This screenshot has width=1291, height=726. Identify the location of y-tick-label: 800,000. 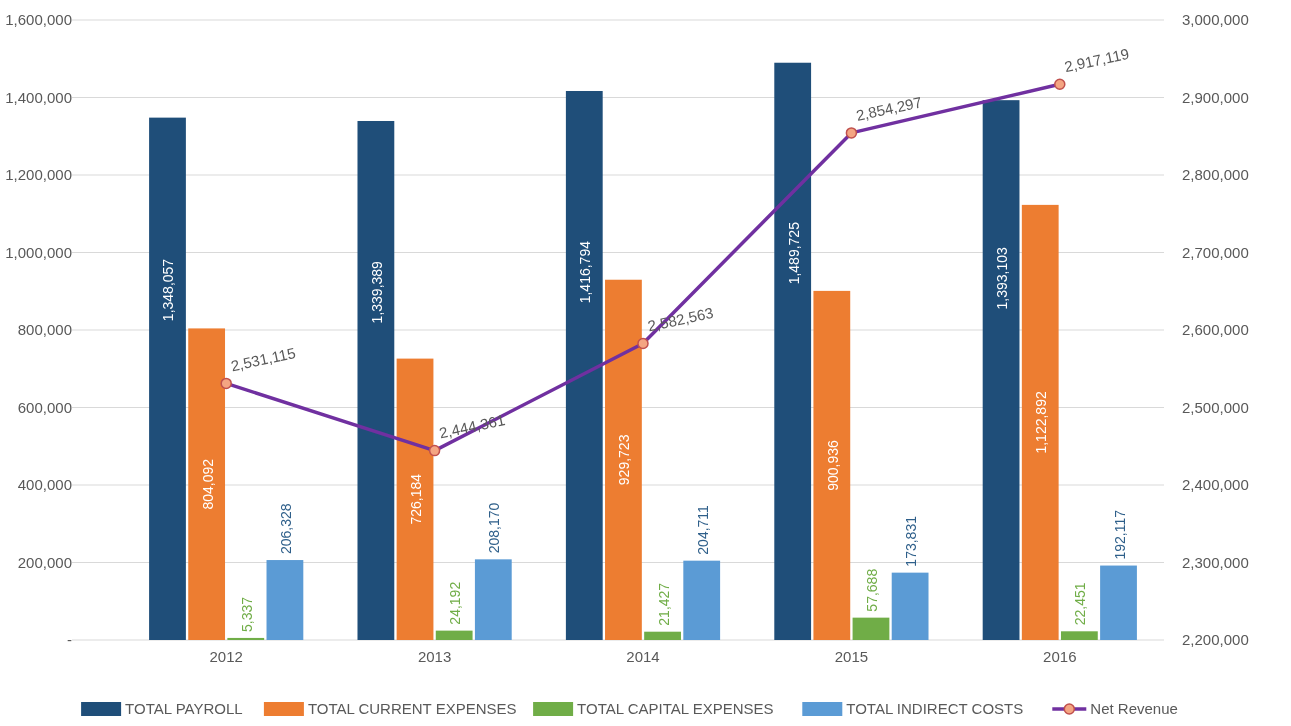
(44, 329).